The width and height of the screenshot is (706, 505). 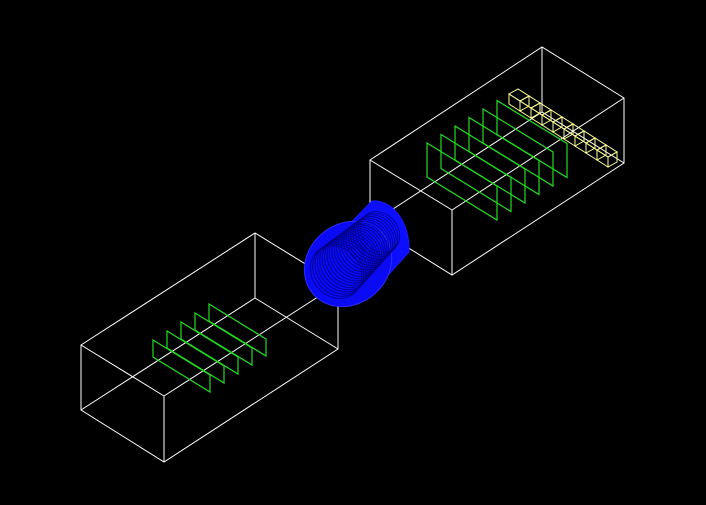 What do you see at coordinates (237, 330) in the screenshot?
I see `upstream-tracking-plane` at bounding box center [237, 330].